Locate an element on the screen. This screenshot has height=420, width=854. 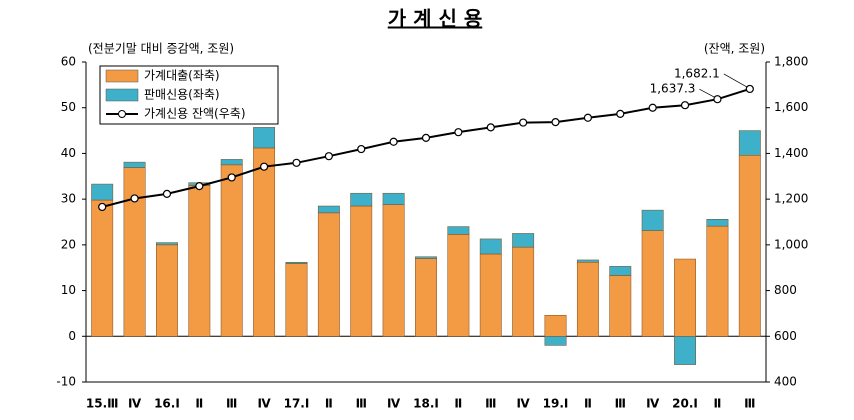
y-tick-label: 50 is located at coordinates (68, 107).